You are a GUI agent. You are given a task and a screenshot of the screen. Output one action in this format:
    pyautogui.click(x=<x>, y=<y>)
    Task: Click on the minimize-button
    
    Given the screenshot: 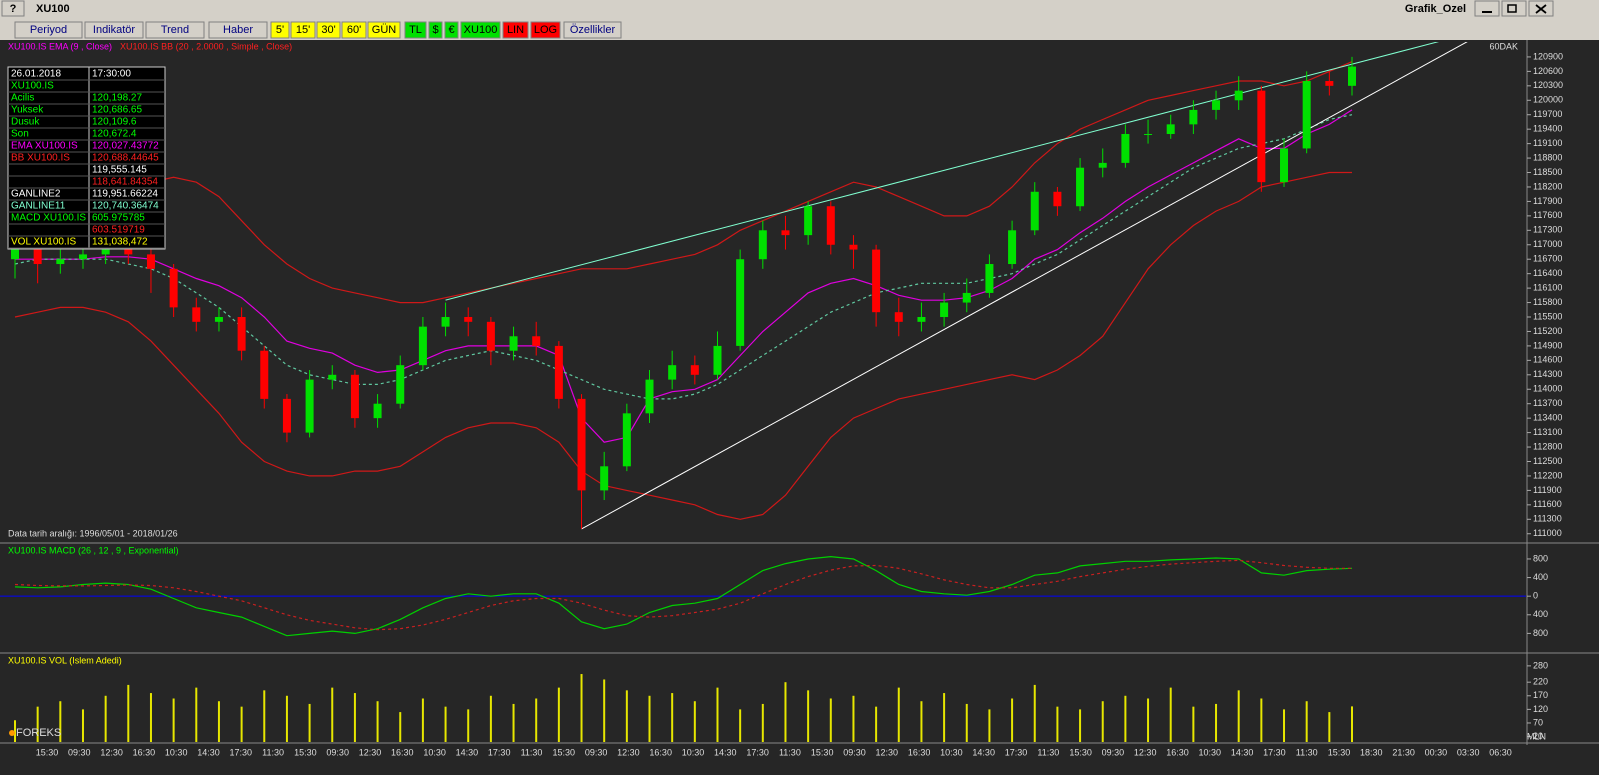 What is the action you would take?
    pyautogui.click(x=1487, y=8)
    